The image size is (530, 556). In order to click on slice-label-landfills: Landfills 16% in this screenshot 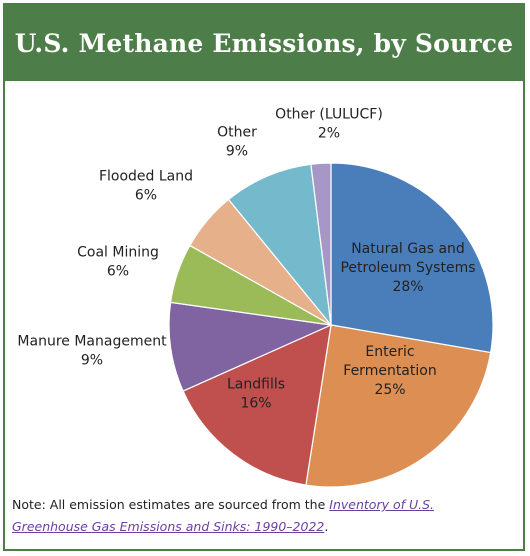, I will do `click(256, 394)`.